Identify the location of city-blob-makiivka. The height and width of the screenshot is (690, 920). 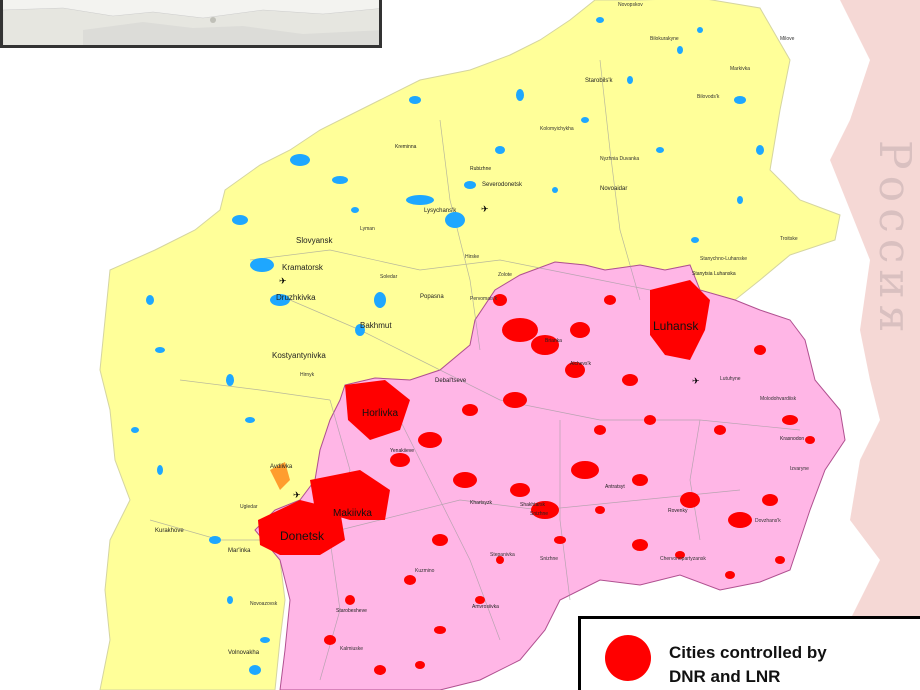
(350, 495).